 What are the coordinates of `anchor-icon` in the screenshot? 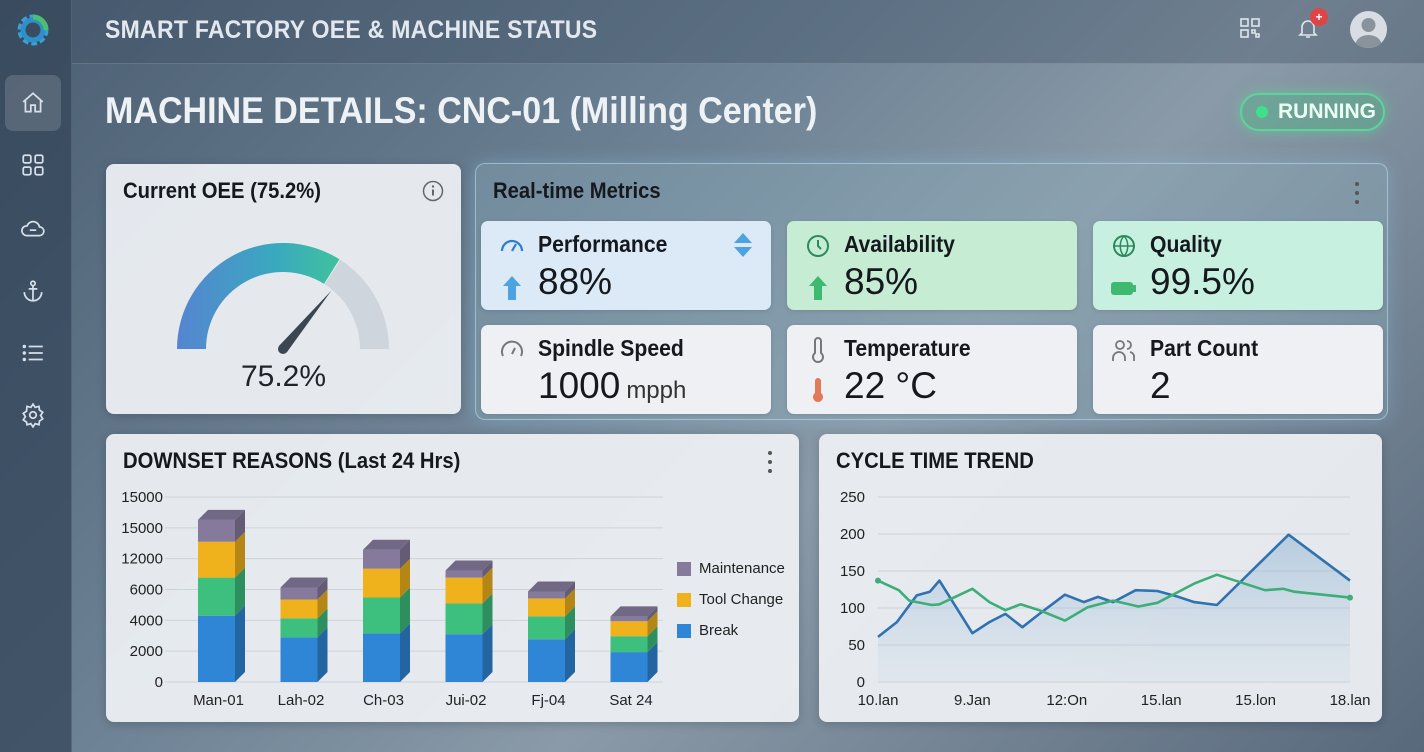 It's located at (33, 291).